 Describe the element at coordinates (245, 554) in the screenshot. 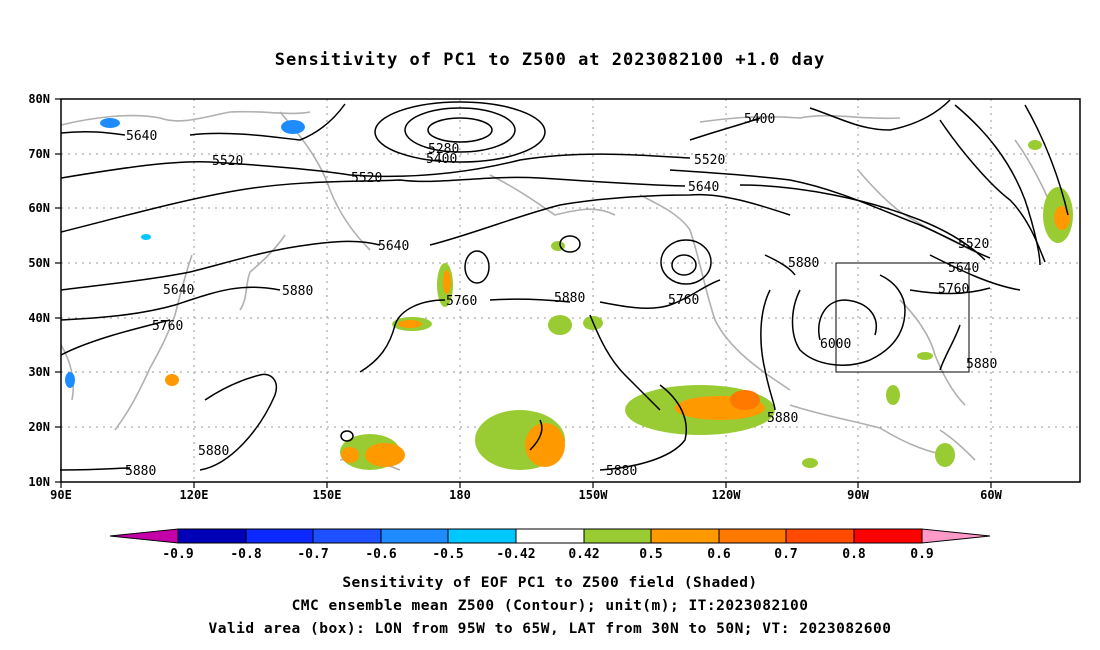

I see `colorbar-label: -0.8` at that location.